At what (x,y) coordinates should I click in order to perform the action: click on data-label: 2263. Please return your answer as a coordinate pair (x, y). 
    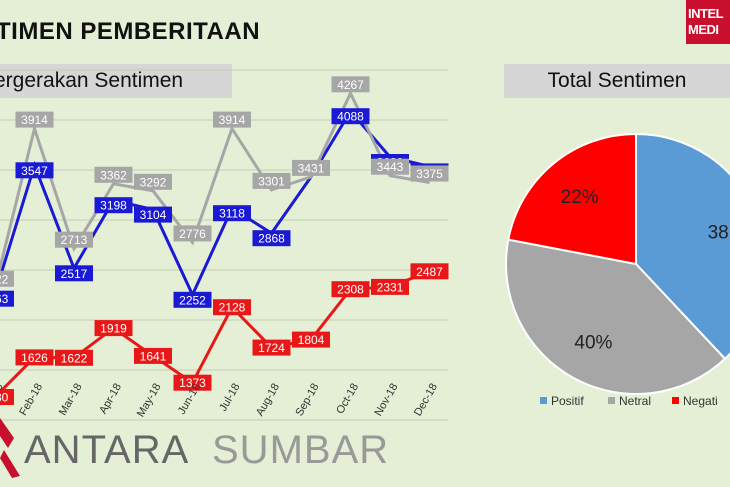
    Looking at the image, I should click on (7, 298).